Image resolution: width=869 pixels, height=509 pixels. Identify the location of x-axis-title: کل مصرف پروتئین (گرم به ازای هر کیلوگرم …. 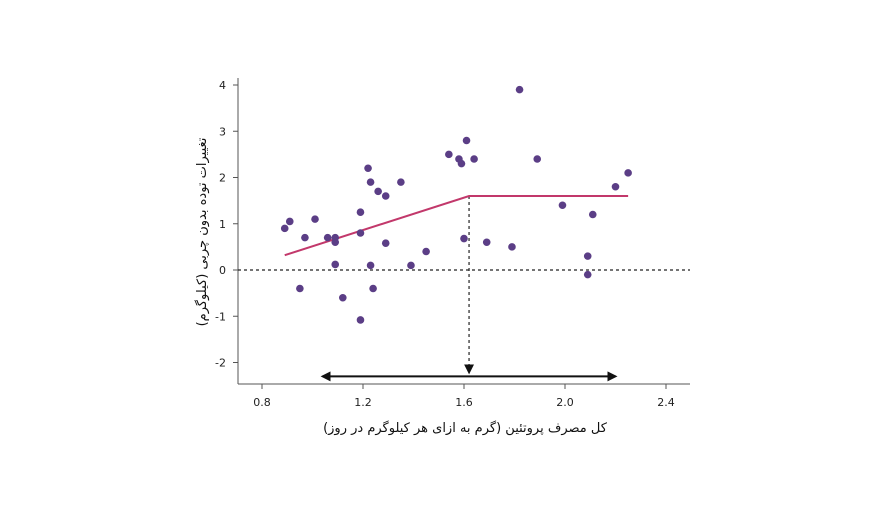
(465, 428).